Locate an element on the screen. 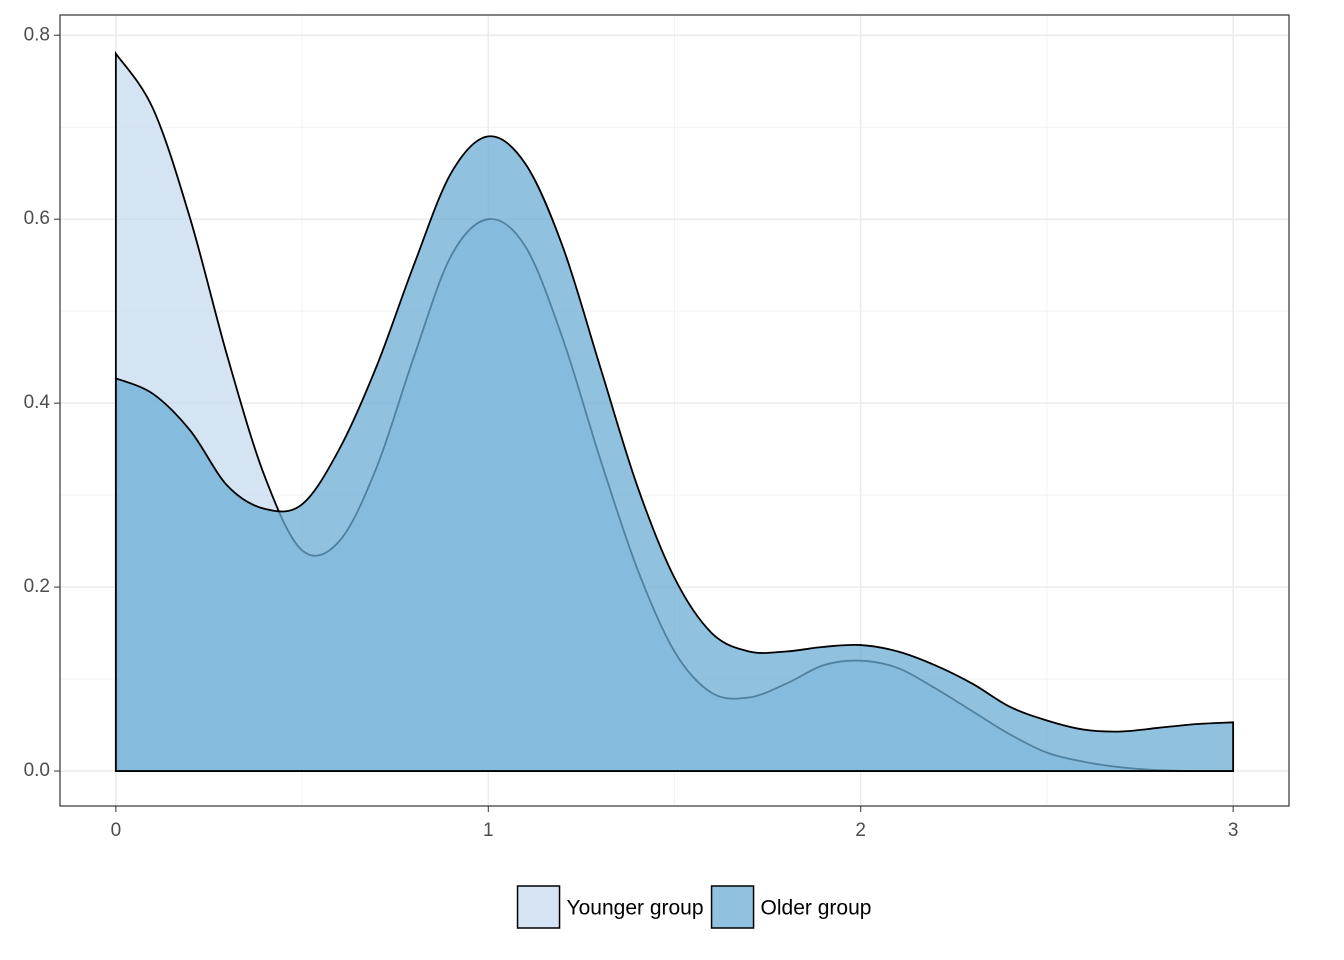 The width and height of the screenshot is (1344, 960). legend-text: Younger group is located at coordinates (635, 908).